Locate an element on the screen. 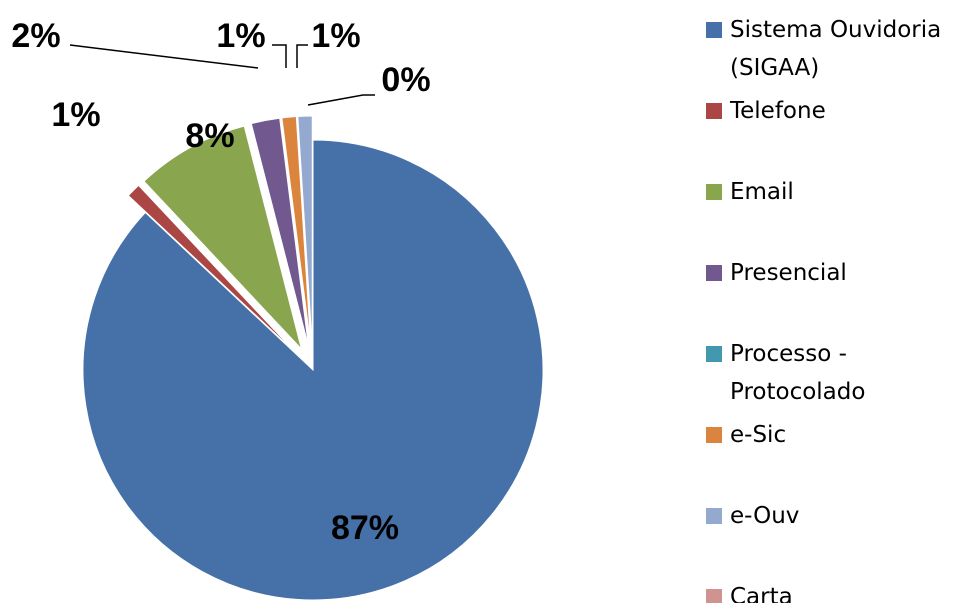 Image resolution: width=968 pixels, height=603 pixels. leader-lines is located at coordinates (222, 75).